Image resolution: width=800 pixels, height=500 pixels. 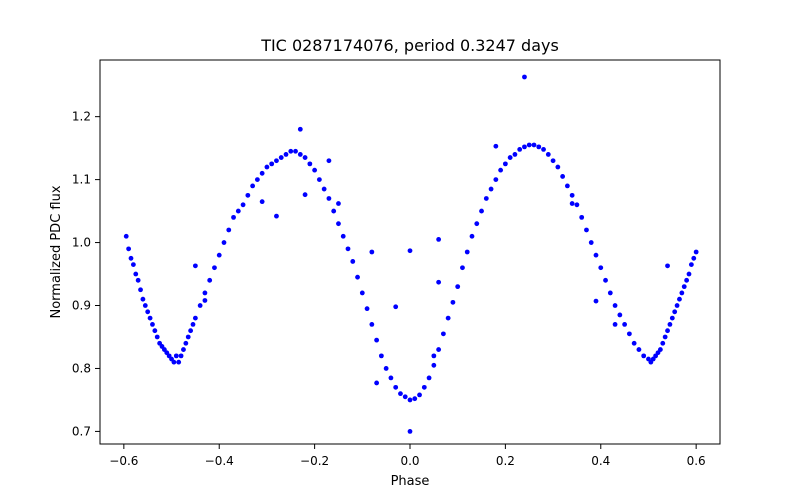 What do you see at coordinates (81, 368) in the screenshot?
I see `y-tick-label: 0.8` at bounding box center [81, 368].